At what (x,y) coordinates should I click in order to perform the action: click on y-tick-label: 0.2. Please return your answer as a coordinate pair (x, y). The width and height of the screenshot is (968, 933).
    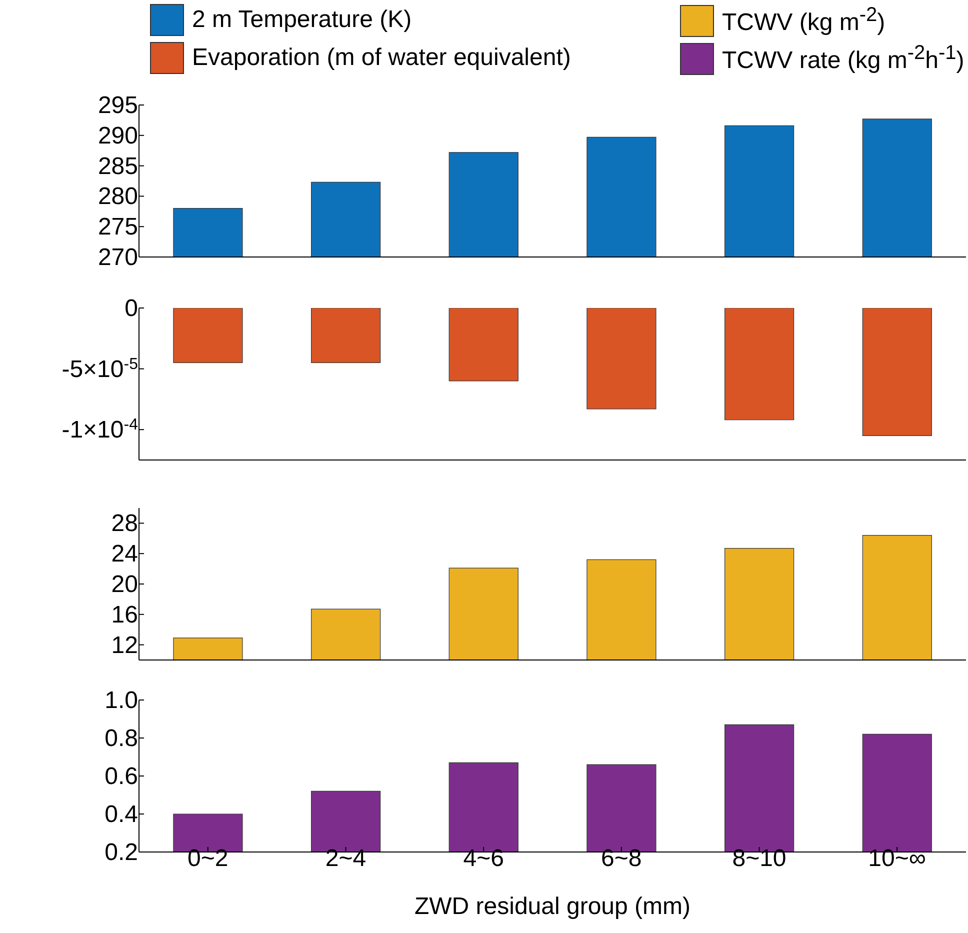
    Looking at the image, I should click on (121, 852).